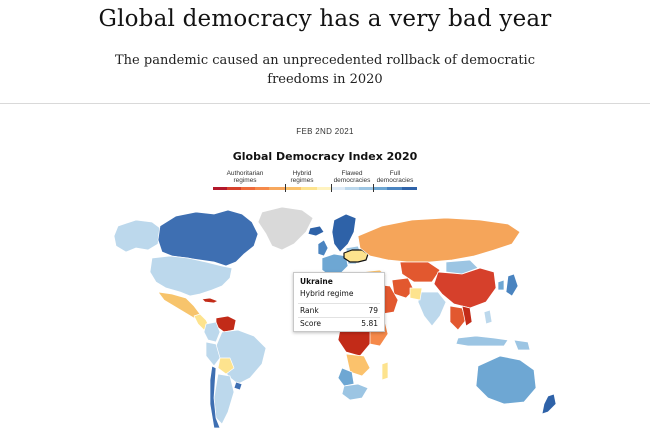  I want to click on cuba, so click(210, 300).